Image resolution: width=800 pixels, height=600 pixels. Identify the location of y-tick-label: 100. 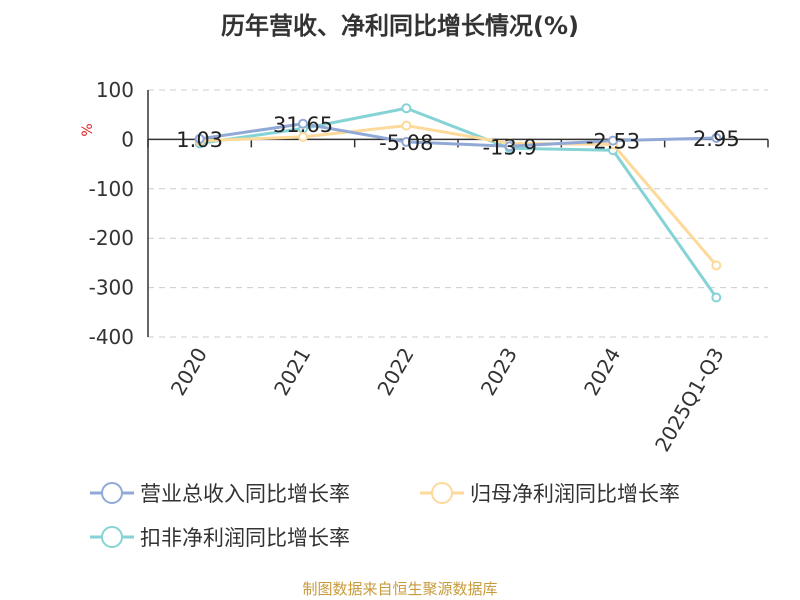
(115, 90).